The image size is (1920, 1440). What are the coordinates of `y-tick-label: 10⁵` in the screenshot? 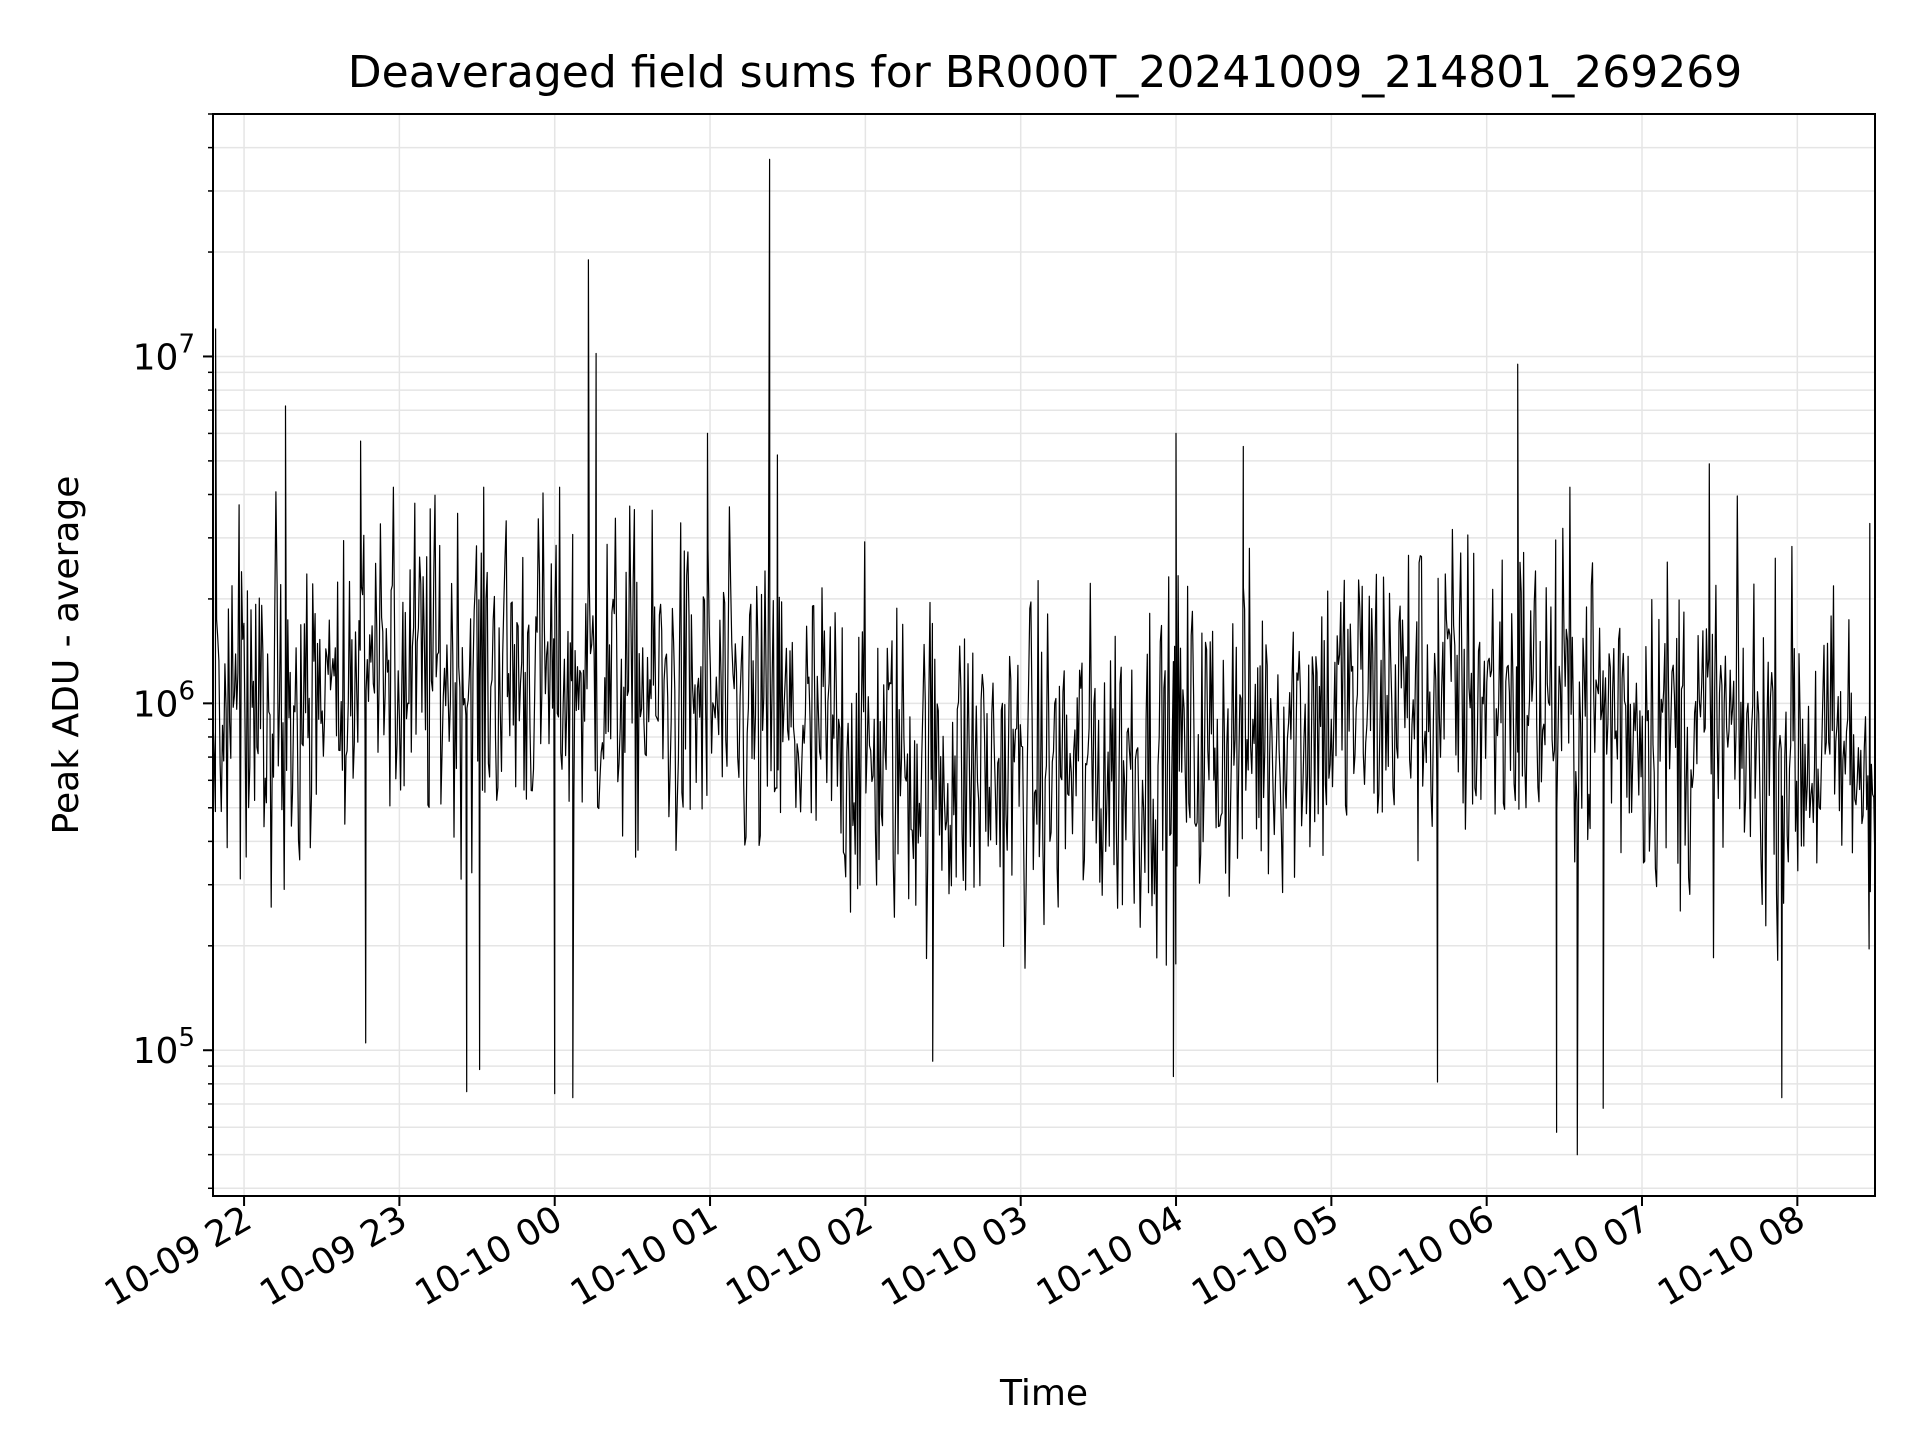 It's located at (164, 1047).